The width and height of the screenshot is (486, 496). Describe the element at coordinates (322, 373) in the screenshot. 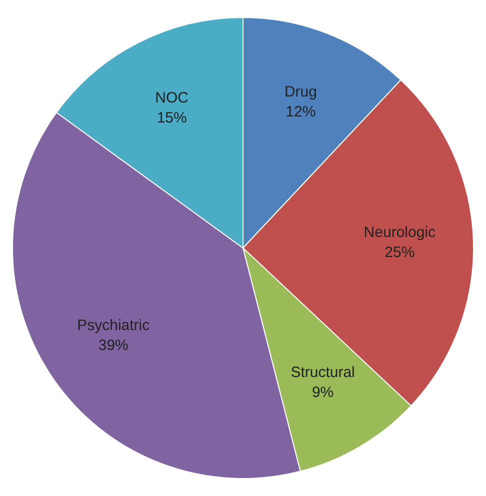

I see `slice-label: Structural` at that location.